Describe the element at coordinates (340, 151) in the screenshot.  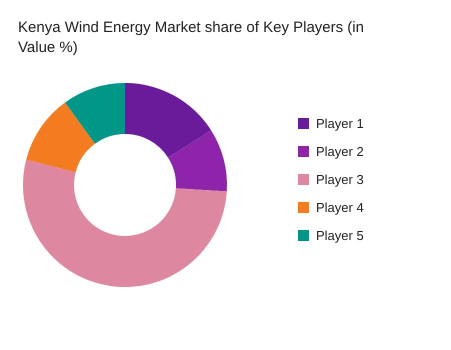
I see `legend-label: Player 2` at that location.